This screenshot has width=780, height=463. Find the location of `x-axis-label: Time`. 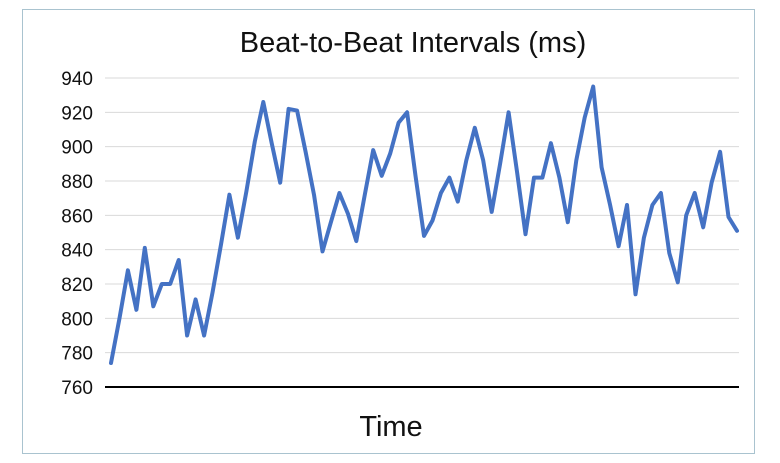

x-axis-label: Time is located at coordinates (390, 427).